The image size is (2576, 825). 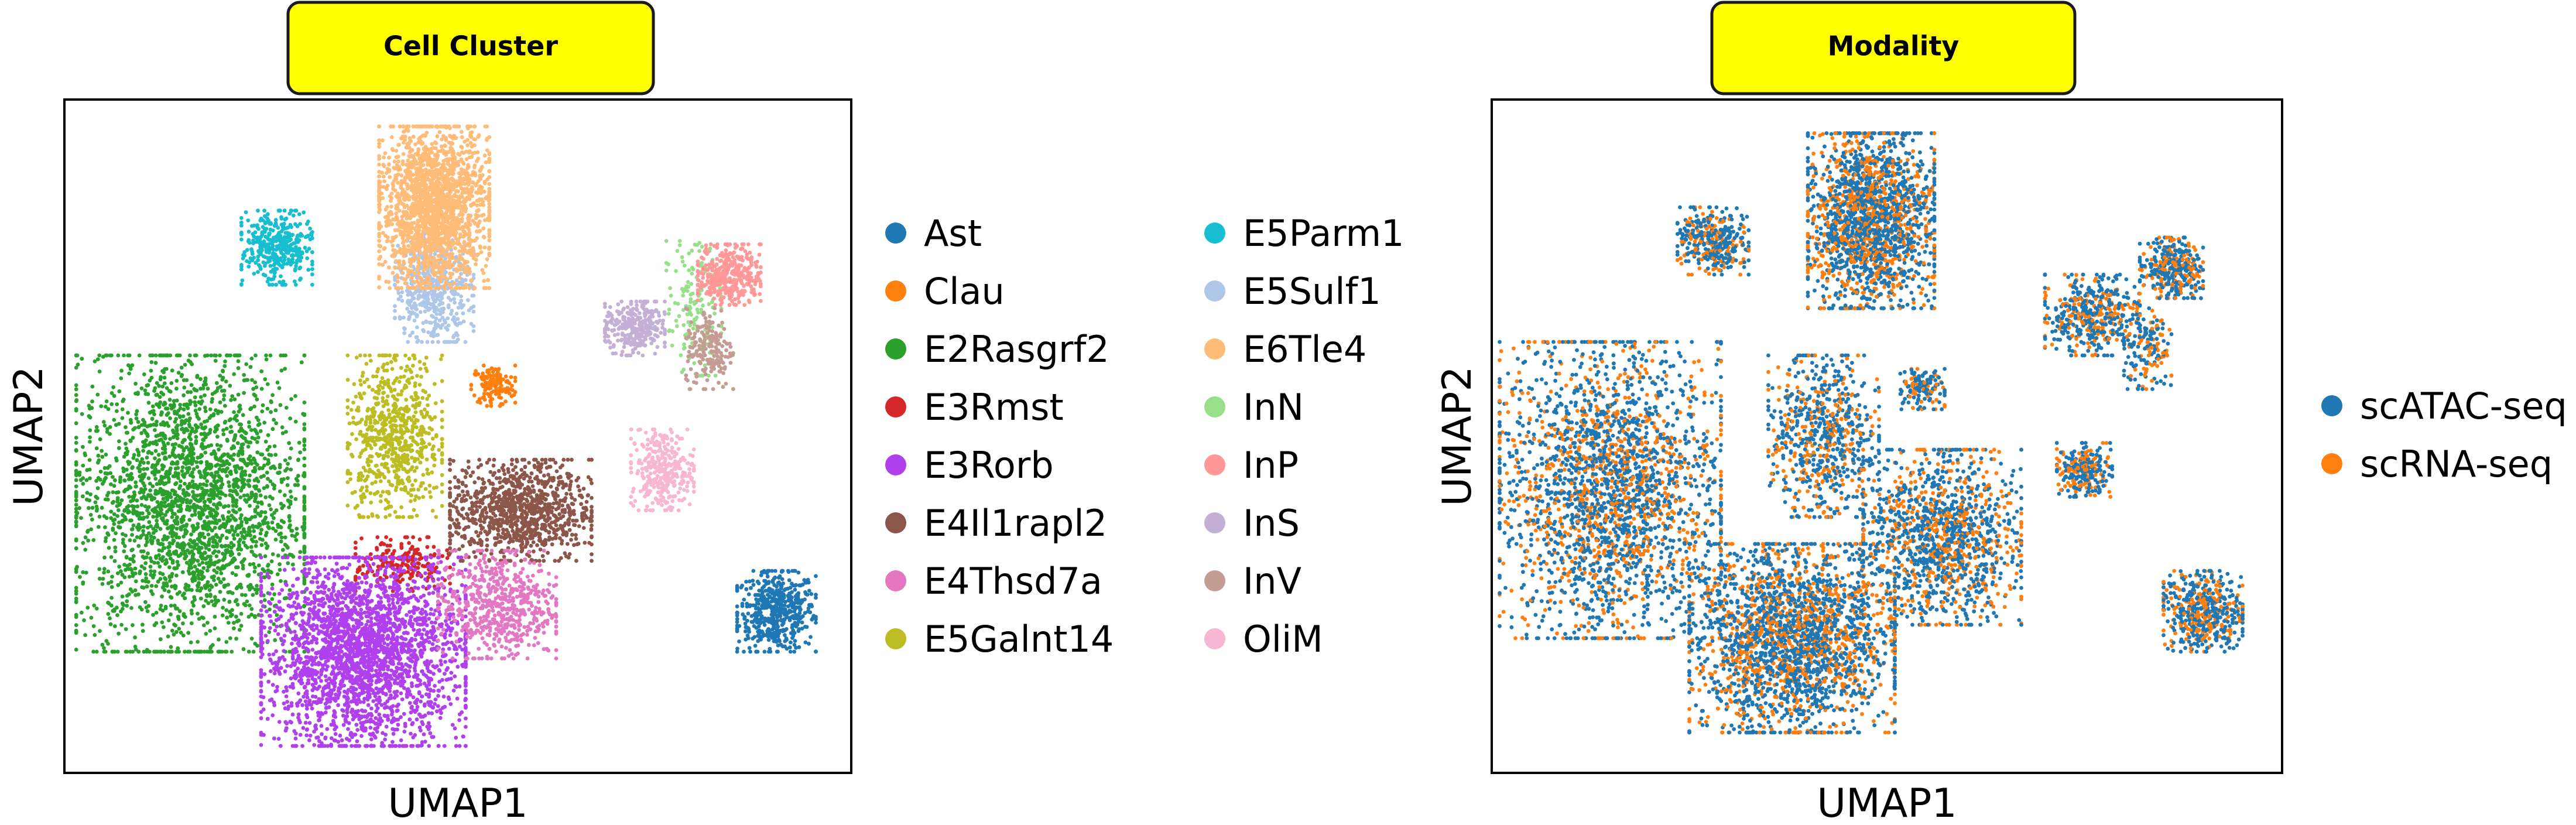 What do you see at coordinates (386, 537) in the screenshot?
I see `point-e3rmst` at bounding box center [386, 537].